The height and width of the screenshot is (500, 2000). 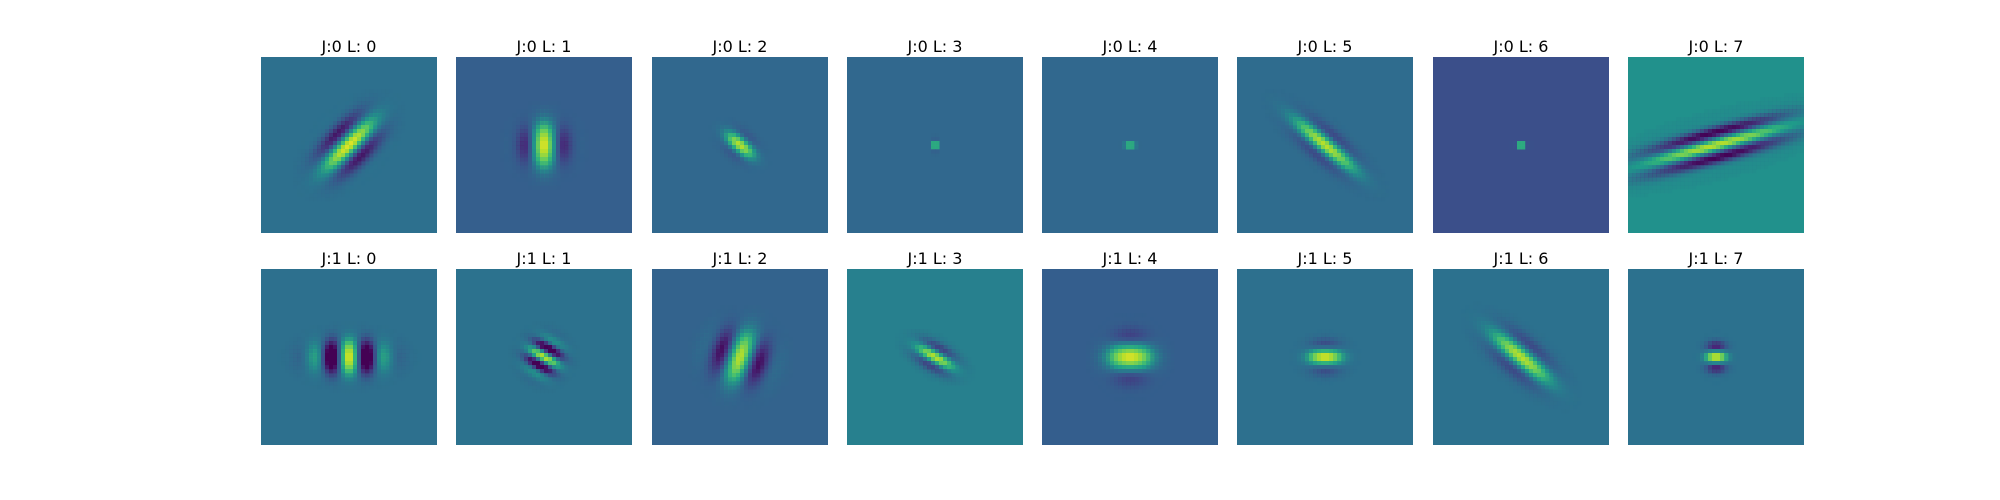 What do you see at coordinates (1521, 258) in the screenshot?
I see `panel-title: J:1 L: 6` at bounding box center [1521, 258].